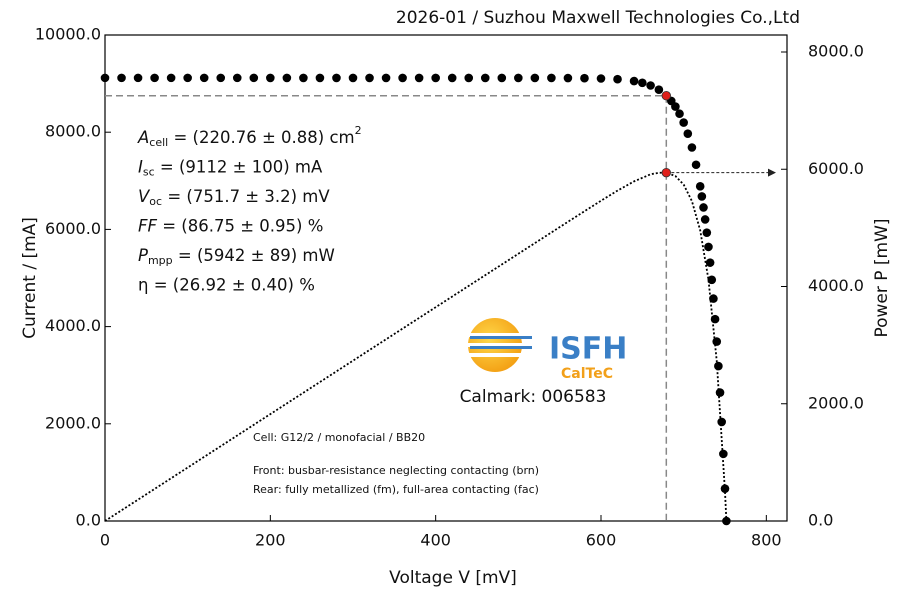  I want to click on parameter-subscript: oc, so click(155, 201).